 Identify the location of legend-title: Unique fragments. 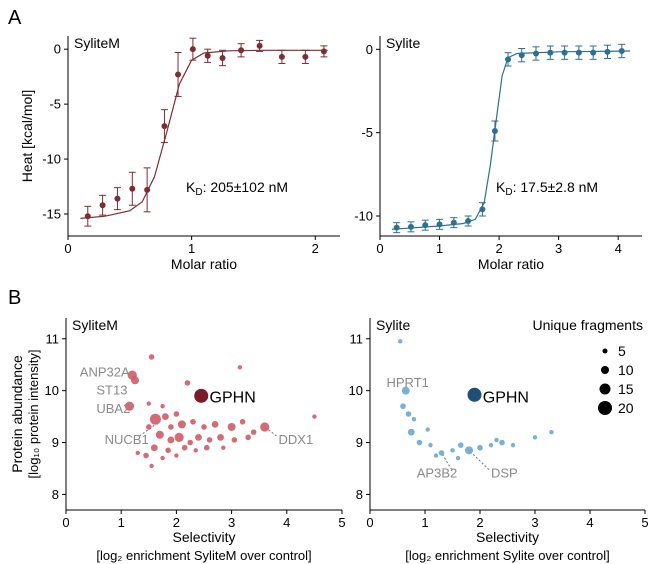
(587, 325).